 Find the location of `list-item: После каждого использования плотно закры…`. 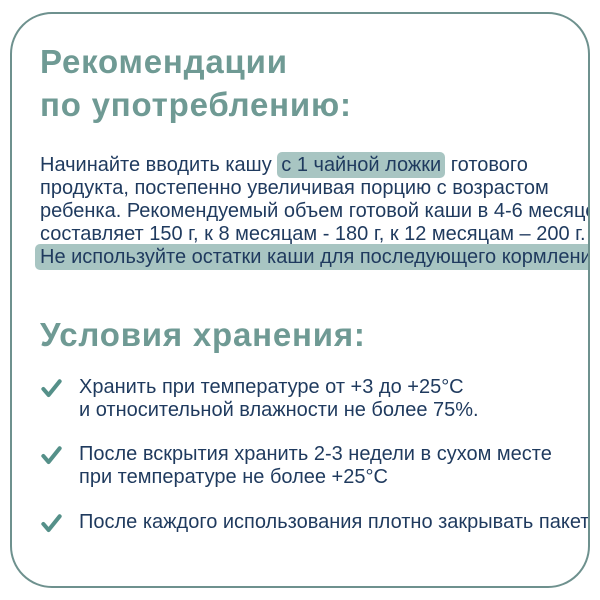

list-item: После каждого использования плотно закры… is located at coordinates (314, 523).